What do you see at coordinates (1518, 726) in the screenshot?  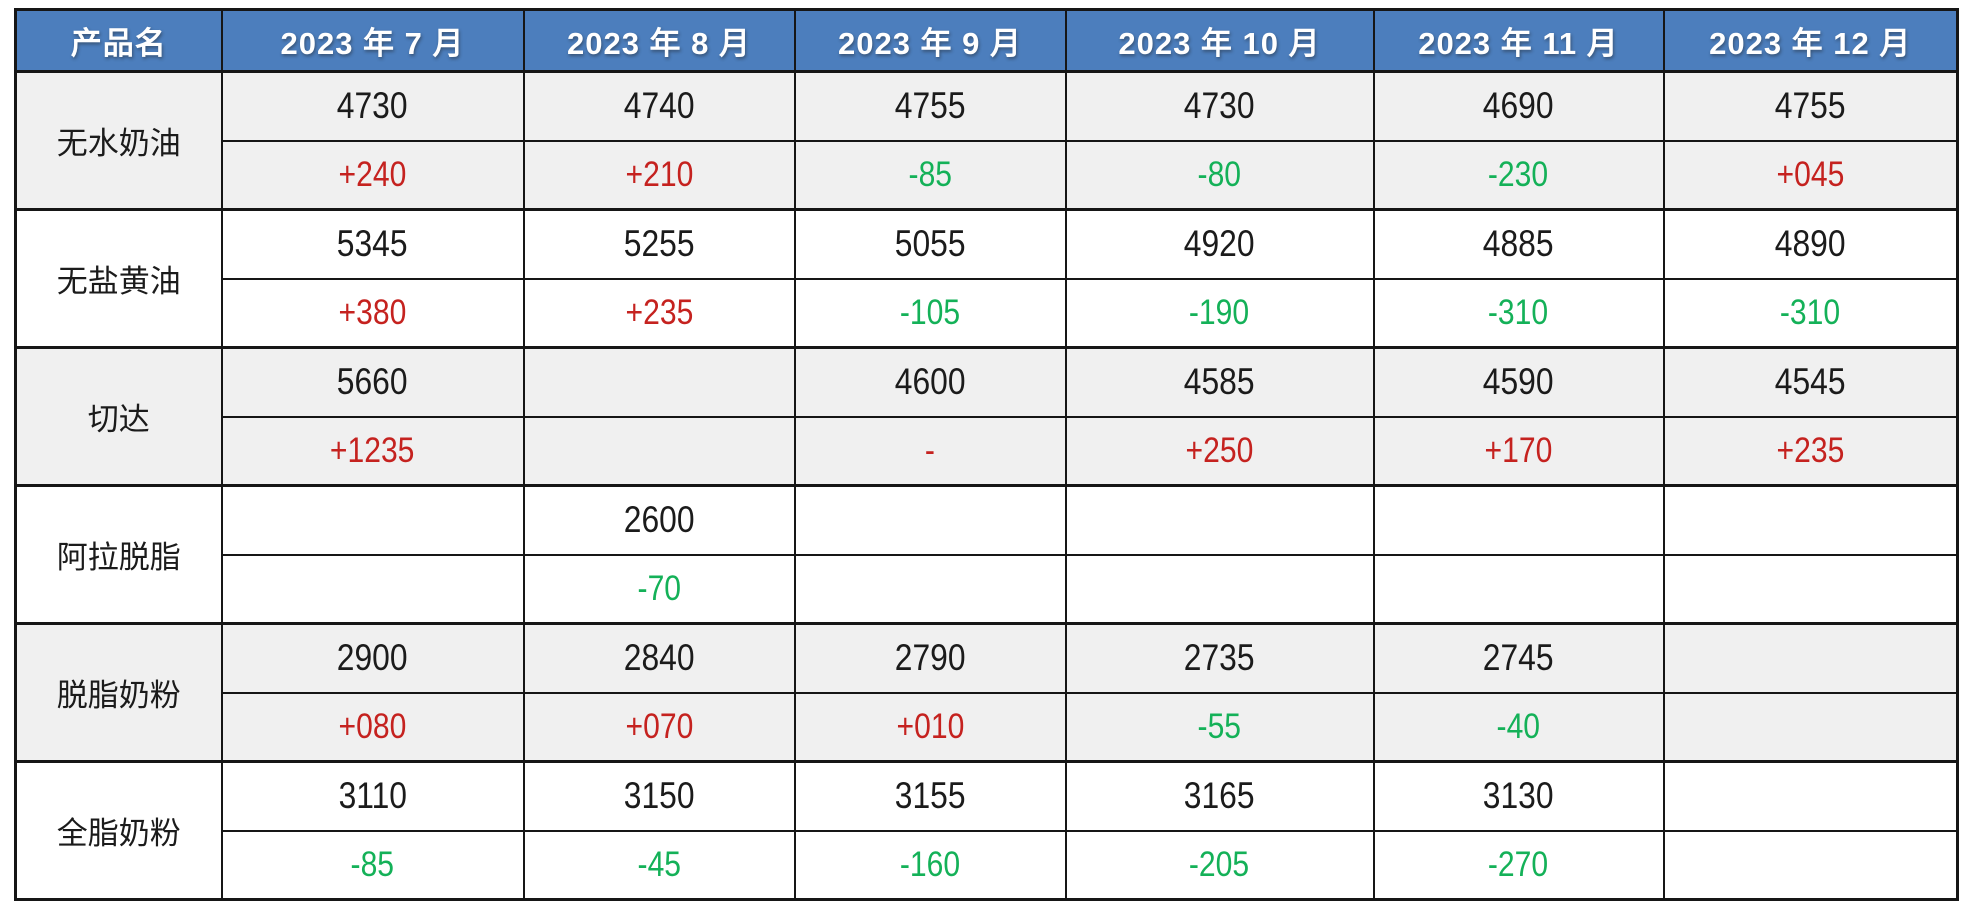 I see `change-value: -40` at bounding box center [1518, 726].